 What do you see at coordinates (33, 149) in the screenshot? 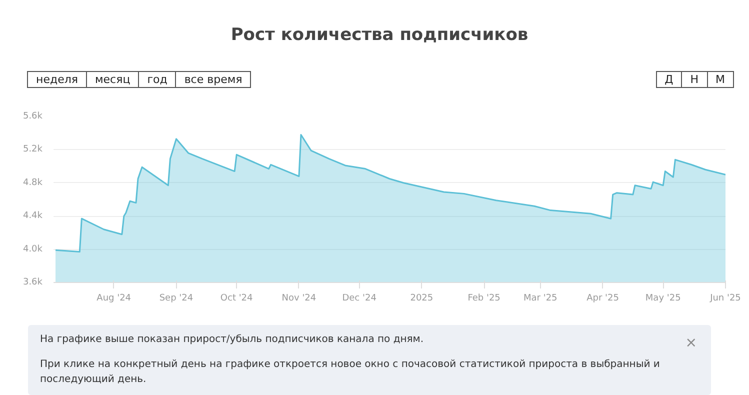
I see `y-tick-label: 5.2k` at bounding box center [33, 149].